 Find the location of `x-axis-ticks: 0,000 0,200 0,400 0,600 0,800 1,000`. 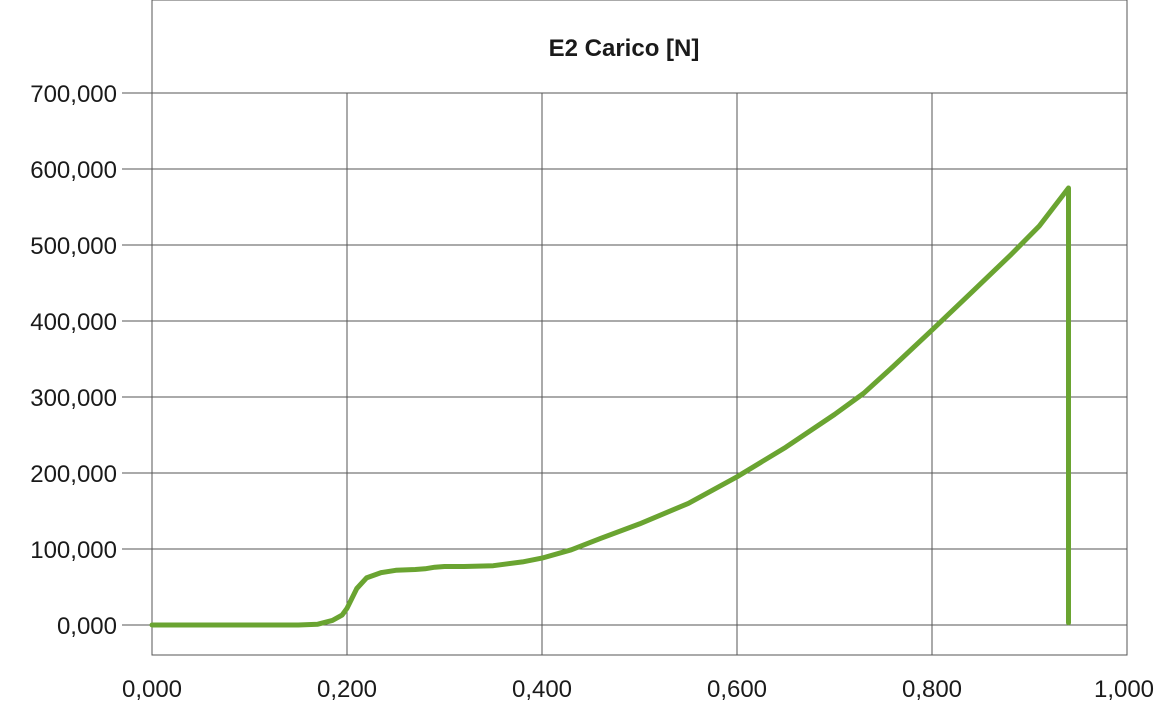

x-axis-ticks: 0,000 0,200 0,400 0,600 0,800 1,000 is located at coordinates (638, 689).